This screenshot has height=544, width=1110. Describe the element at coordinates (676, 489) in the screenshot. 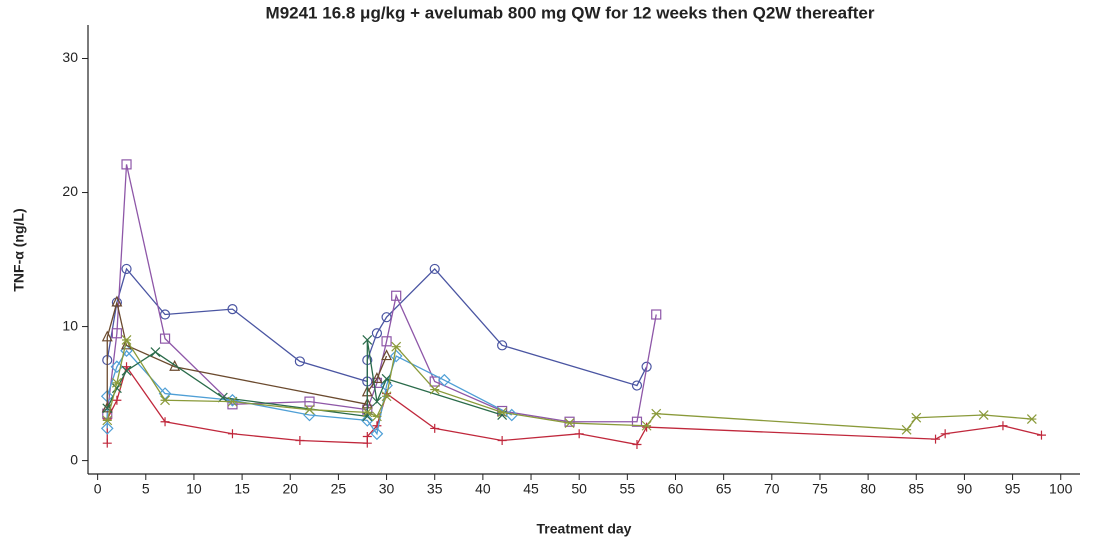

I see `x-tick-label: 60` at that location.